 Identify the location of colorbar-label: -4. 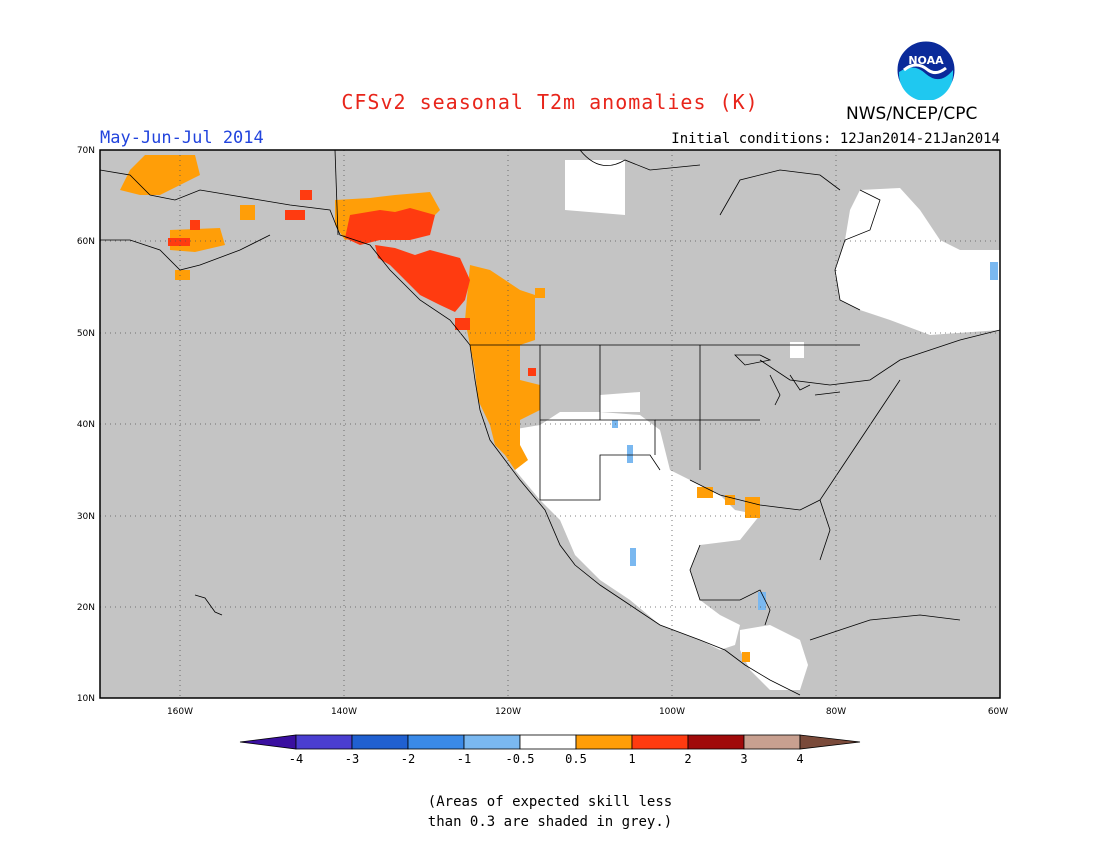
(296, 759).